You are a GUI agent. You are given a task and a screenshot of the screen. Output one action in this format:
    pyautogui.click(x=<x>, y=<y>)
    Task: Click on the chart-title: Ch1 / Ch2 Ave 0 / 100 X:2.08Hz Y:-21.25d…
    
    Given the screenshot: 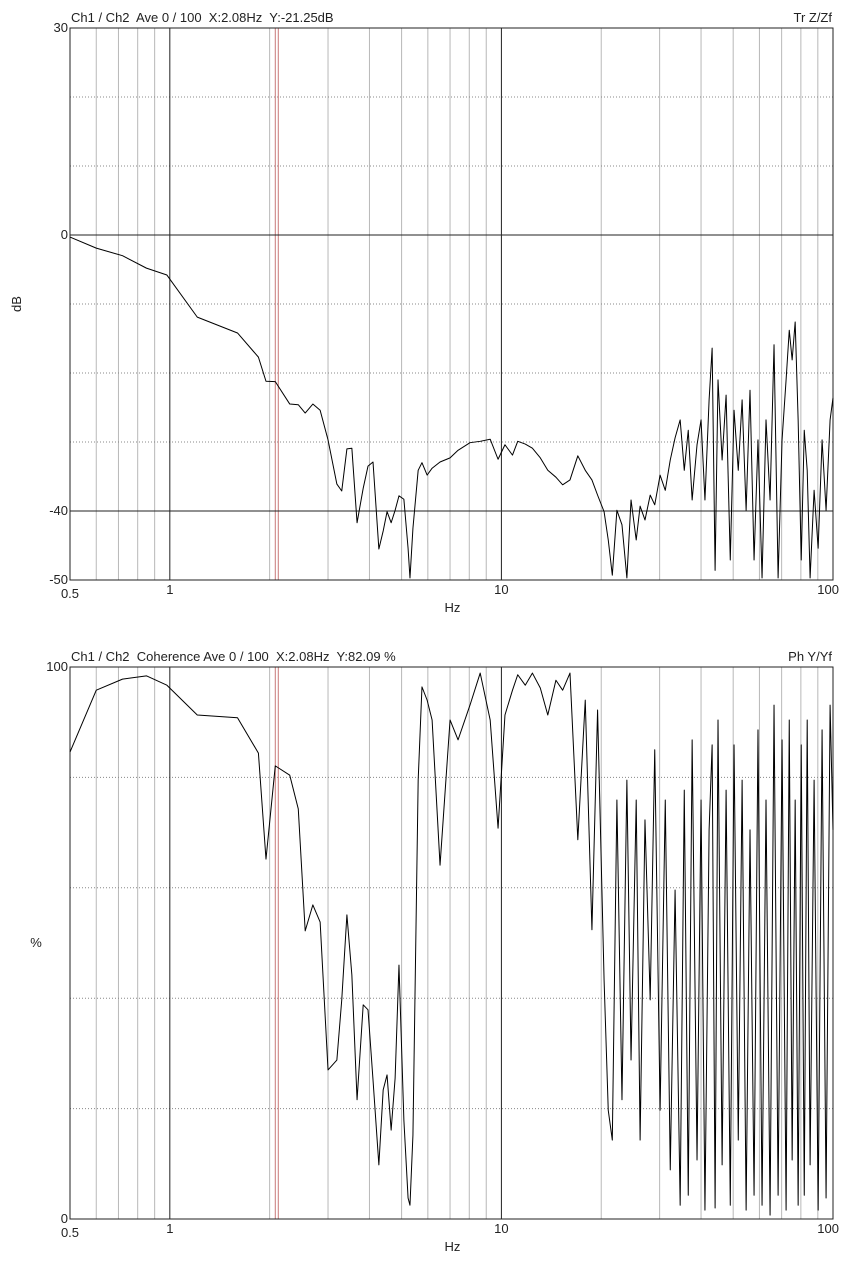 What is the action you would take?
    pyautogui.click(x=202, y=17)
    